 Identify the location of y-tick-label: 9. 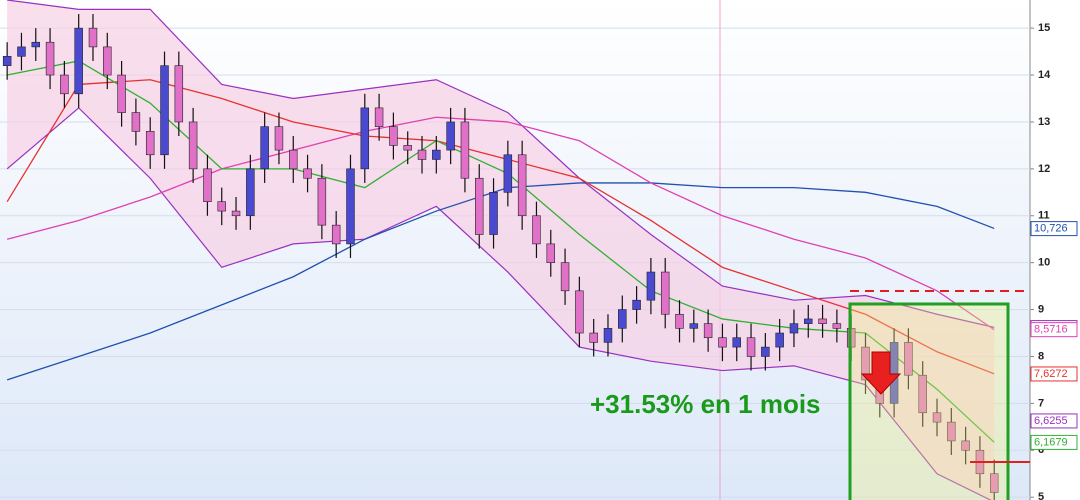
(1041, 309).